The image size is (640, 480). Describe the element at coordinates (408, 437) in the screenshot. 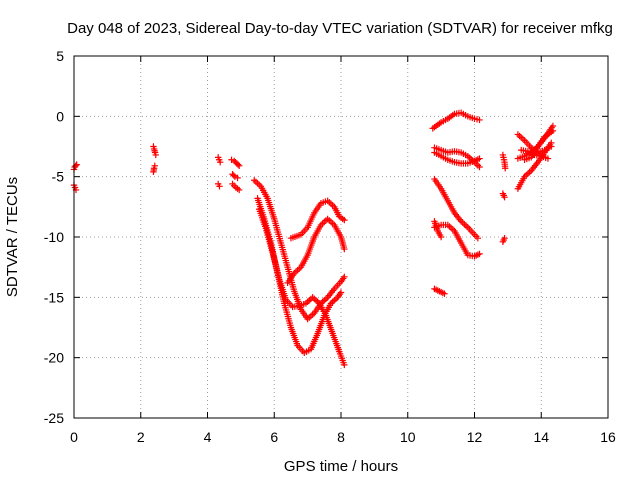

I see `x-tick-label: 10` at that location.